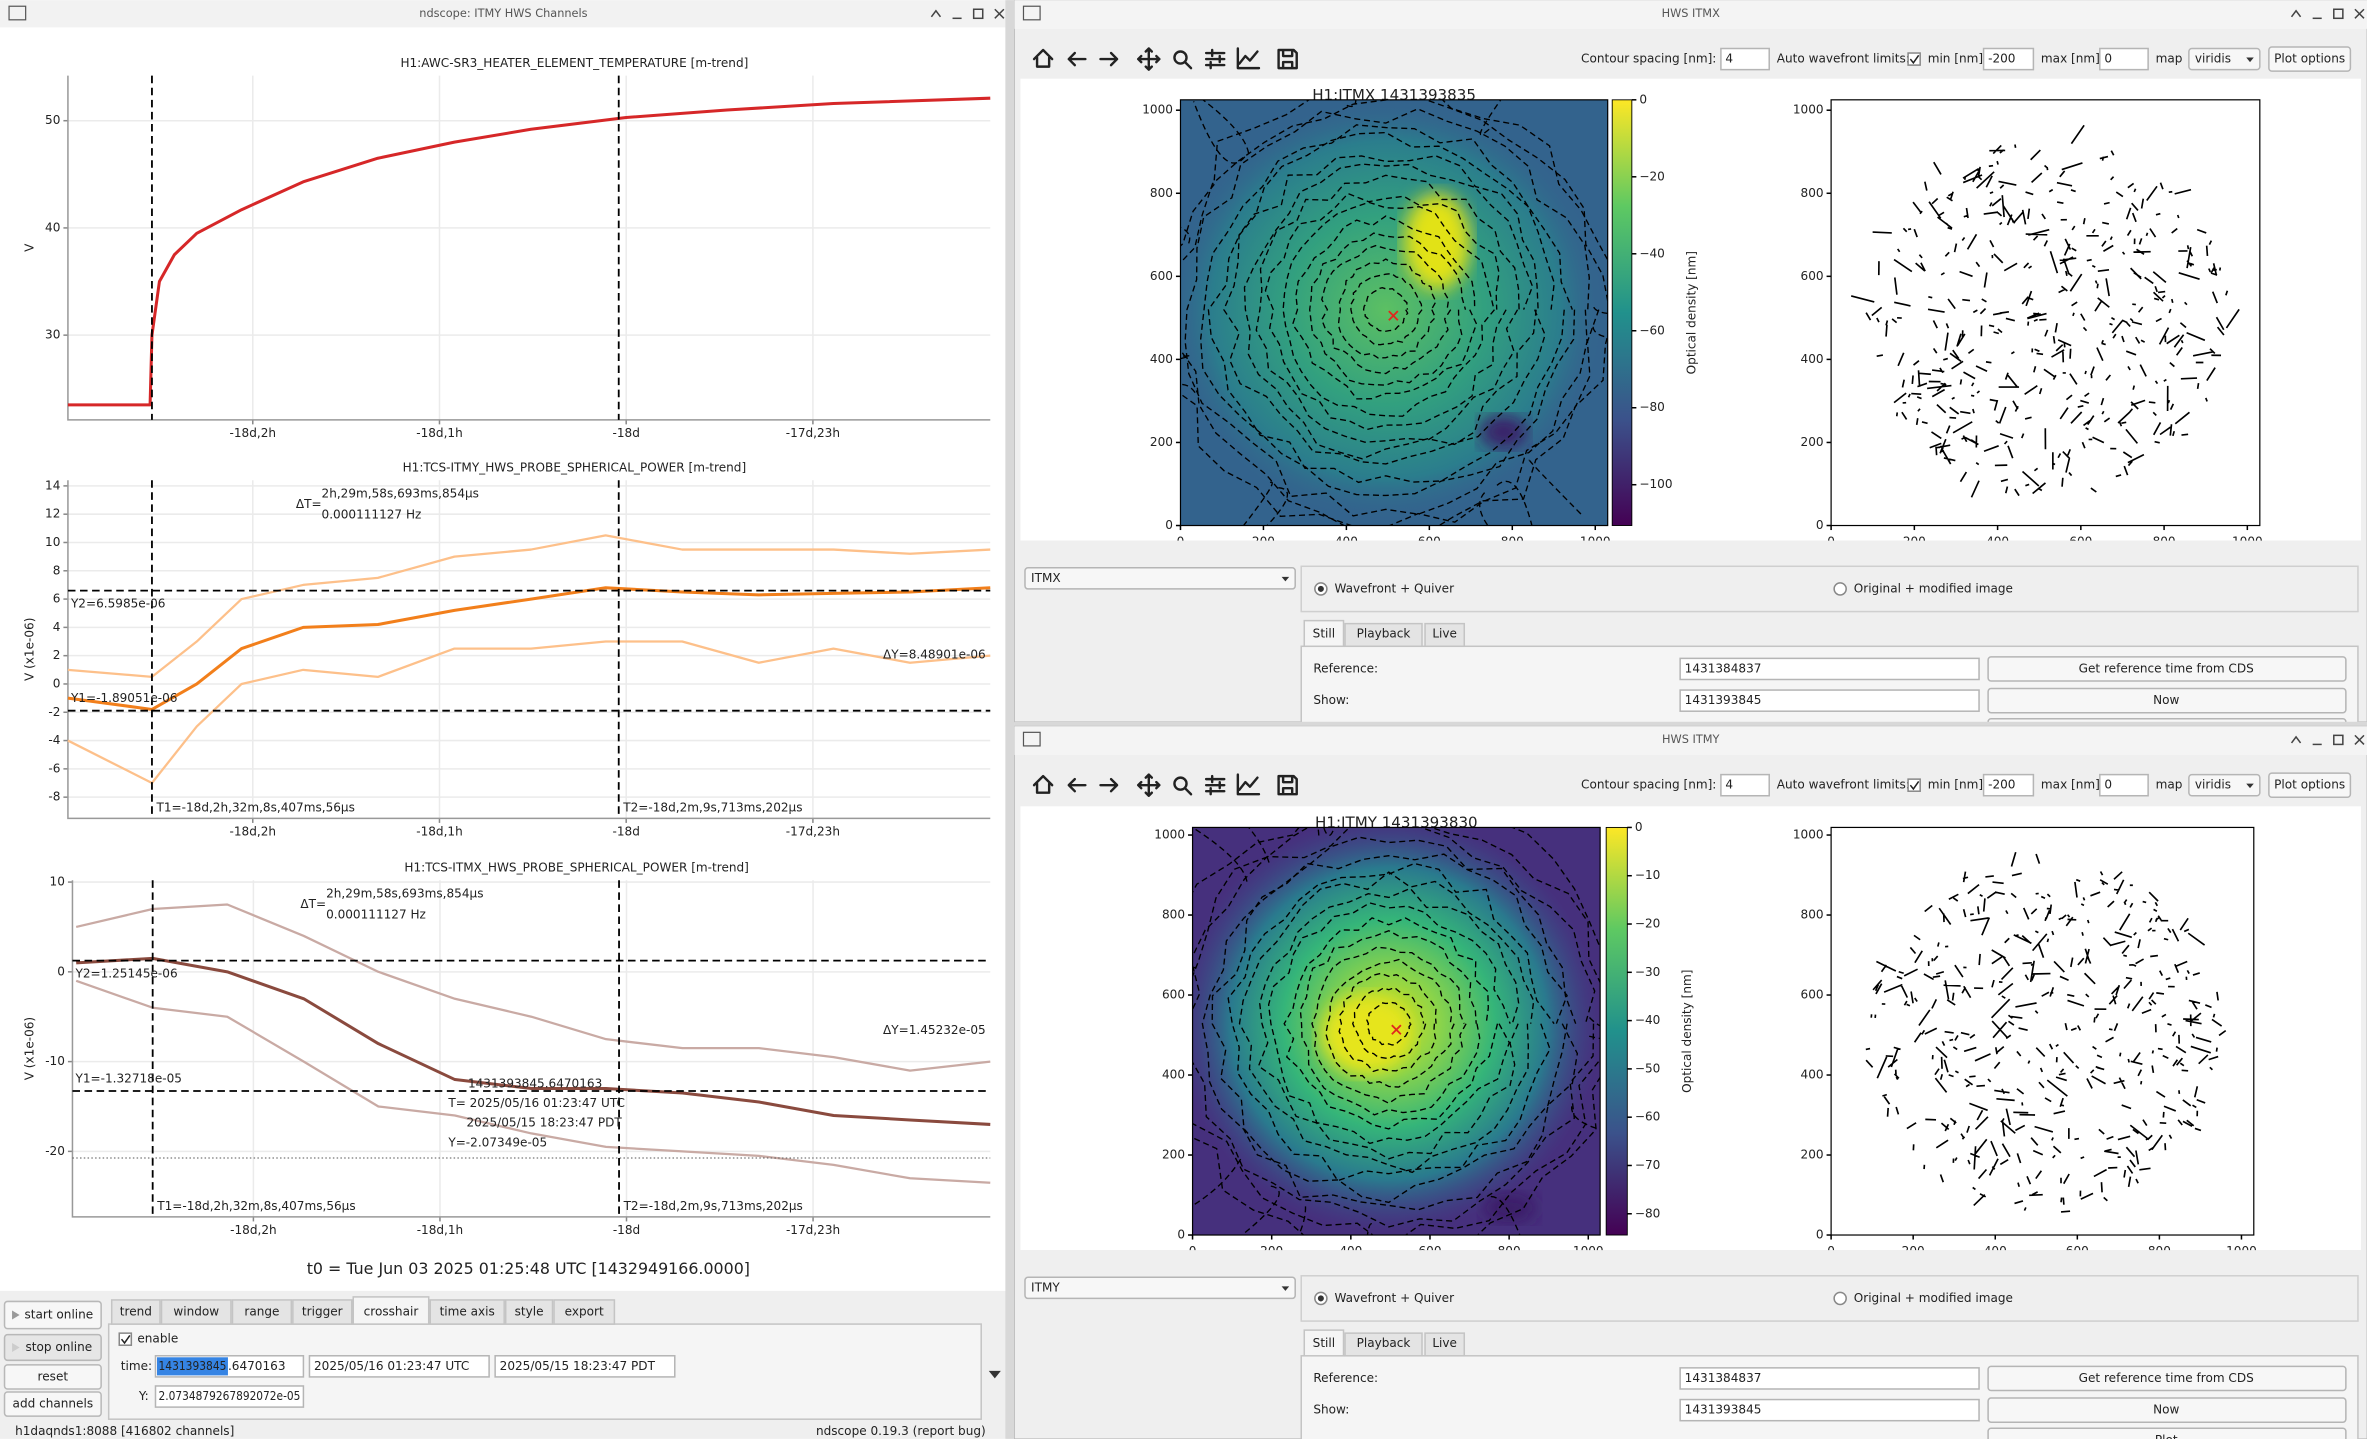 The image size is (2367, 1439). I want to click on colorbar-tick-label: −20, so click(1647, 924).